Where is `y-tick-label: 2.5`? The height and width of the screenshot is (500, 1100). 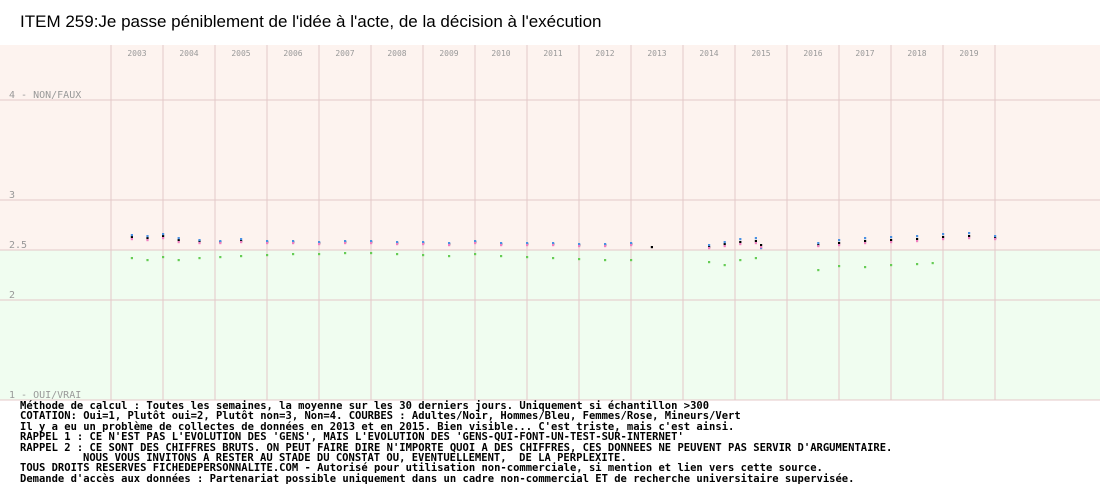
y-tick-label: 2.5 is located at coordinates (18, 245).